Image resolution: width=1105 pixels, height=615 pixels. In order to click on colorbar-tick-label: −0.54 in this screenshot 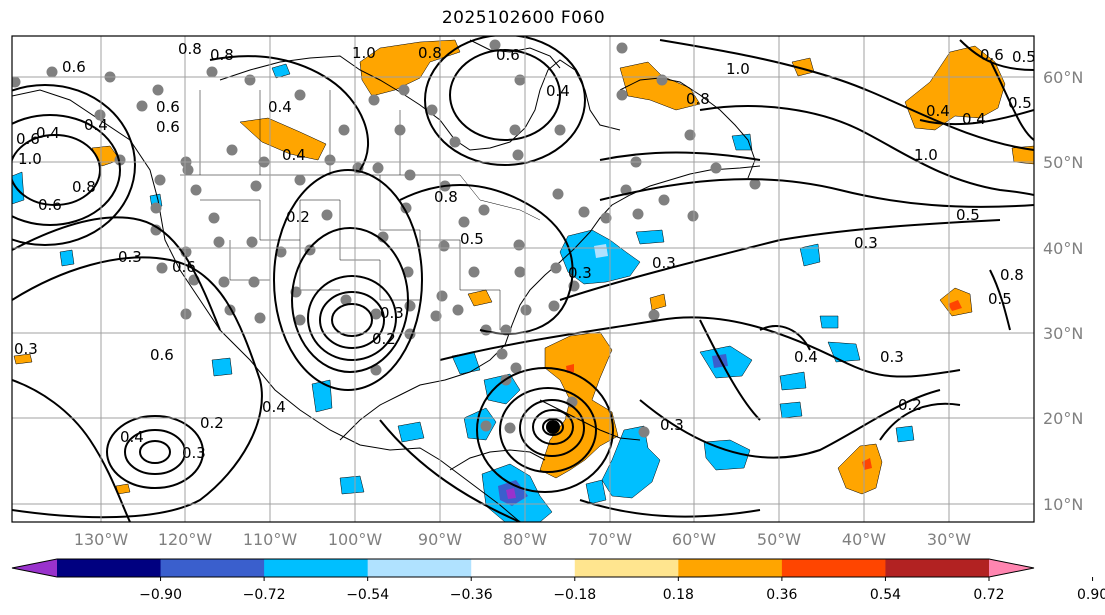, I will do `click(367, 595)`.